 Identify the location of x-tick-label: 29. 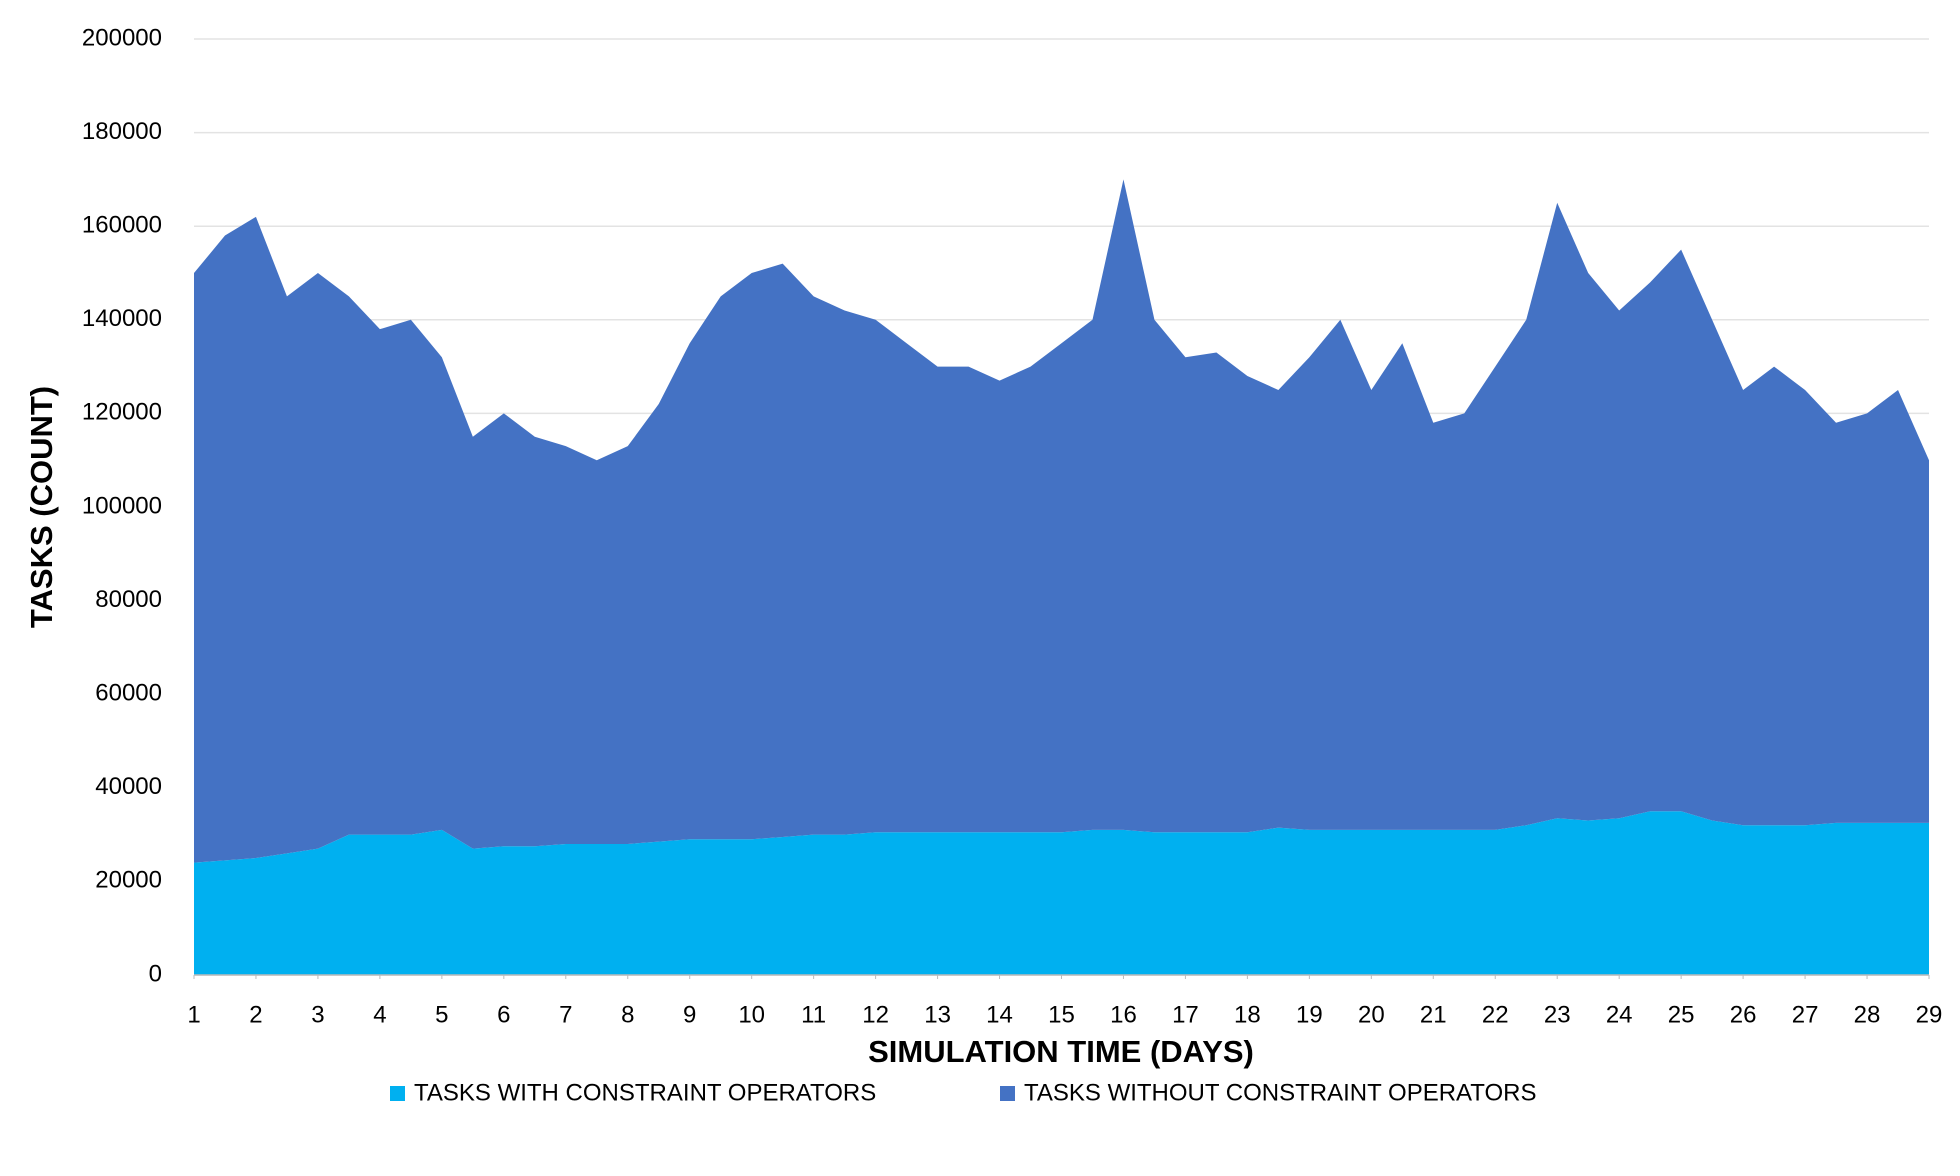
(1929, 1014).